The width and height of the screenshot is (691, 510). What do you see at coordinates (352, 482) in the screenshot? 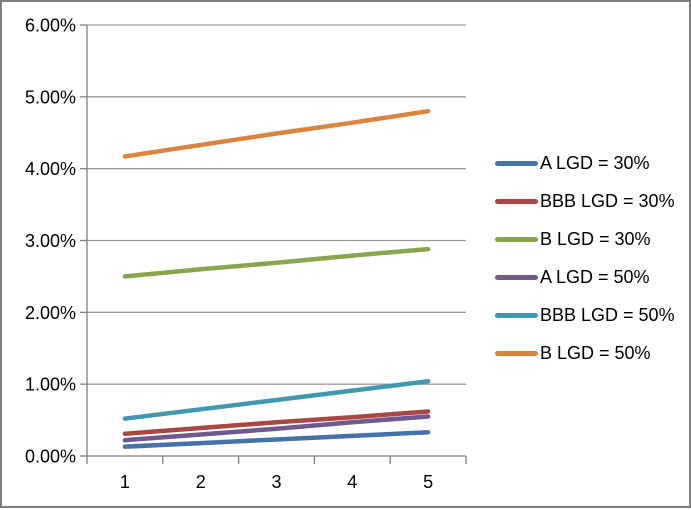
I see `x-tick-label: 4` at bounding box center [352, 482].